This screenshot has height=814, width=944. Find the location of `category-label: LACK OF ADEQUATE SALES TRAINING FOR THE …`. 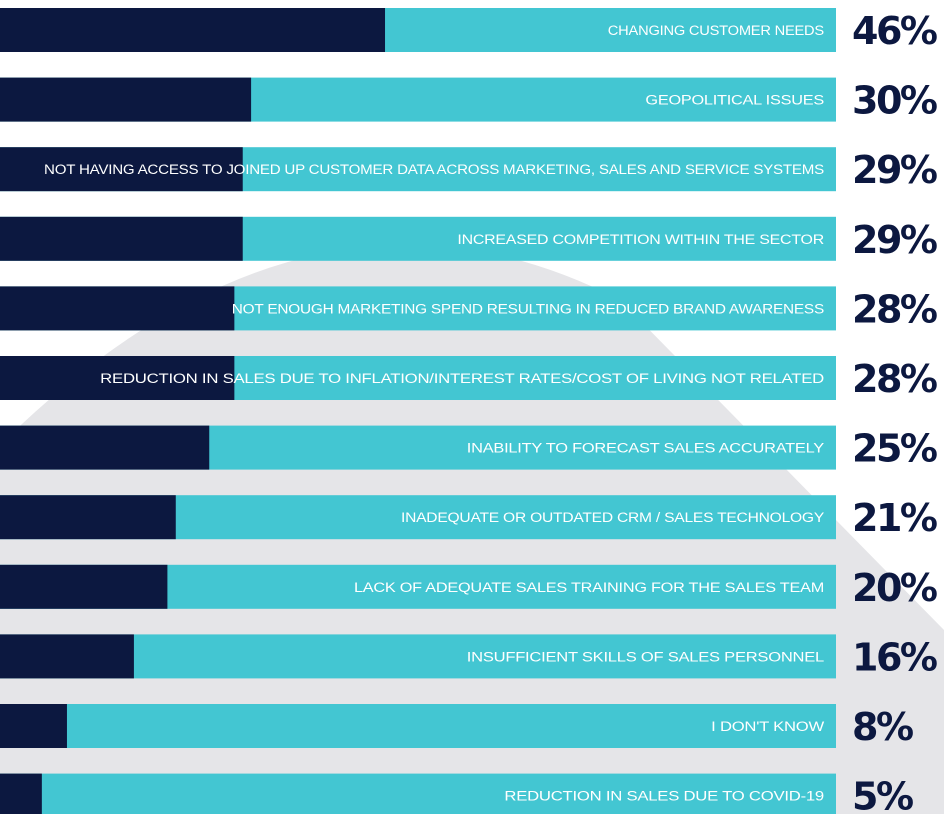

category-label: LACK OF ADEQUATE SALES TRAINING FOR THE … is located at coordinates (589, 587).